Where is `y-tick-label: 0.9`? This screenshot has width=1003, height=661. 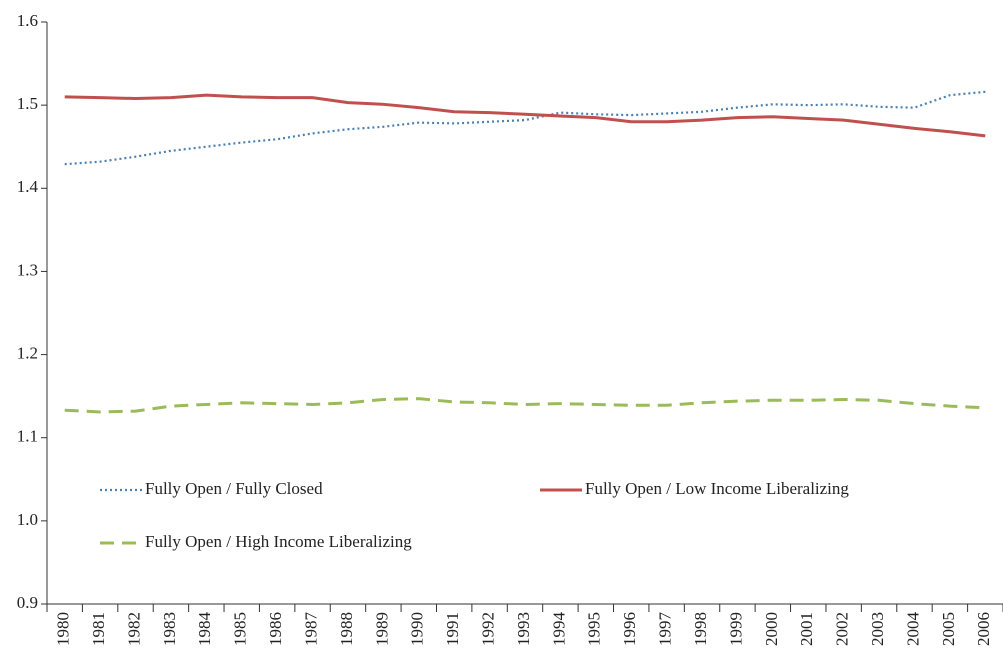 y-tick-label: 0.9 is located at coordinates (27, 602).